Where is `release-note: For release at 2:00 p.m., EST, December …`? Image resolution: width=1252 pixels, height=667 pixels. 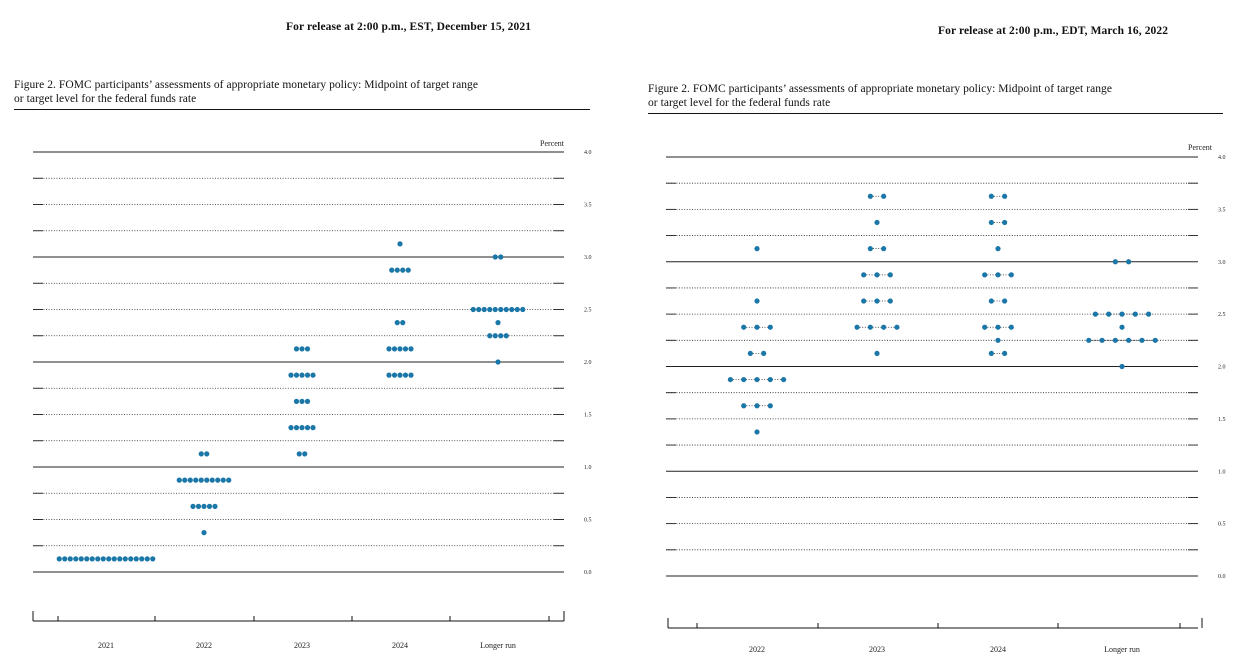
release-note: For release at 2:00 p.m., EST, December … is located at coordinates (409, 27).